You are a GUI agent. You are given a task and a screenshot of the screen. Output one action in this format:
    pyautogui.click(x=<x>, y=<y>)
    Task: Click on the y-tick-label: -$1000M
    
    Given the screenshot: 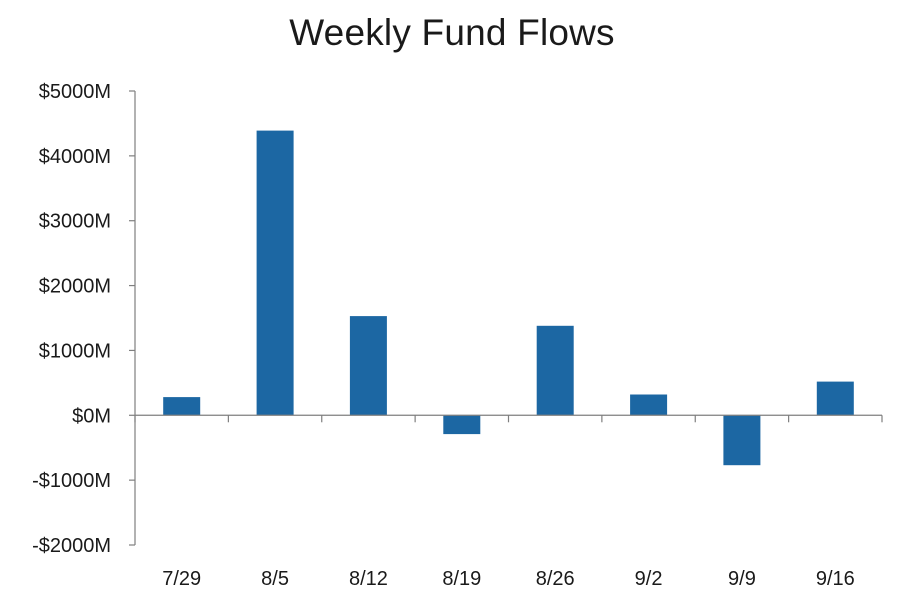 What is the action you would take?
    pyautogui.click(x=71, y=481)
    